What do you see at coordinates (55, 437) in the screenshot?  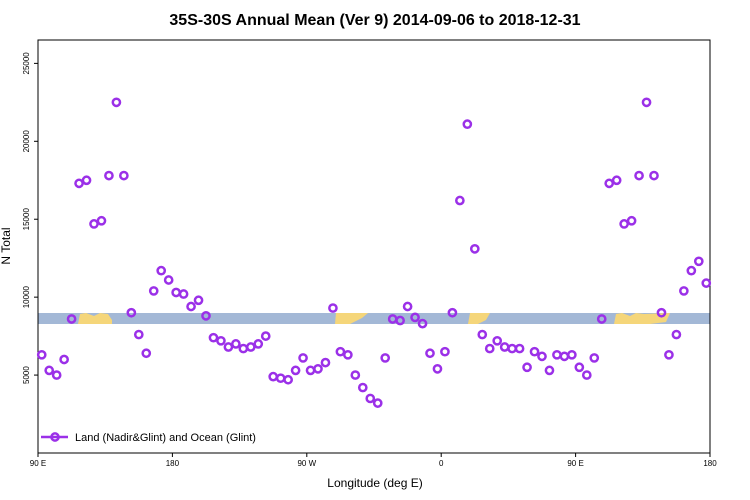 I see `legend-marker-symbol` at bounding box center [55, 437].